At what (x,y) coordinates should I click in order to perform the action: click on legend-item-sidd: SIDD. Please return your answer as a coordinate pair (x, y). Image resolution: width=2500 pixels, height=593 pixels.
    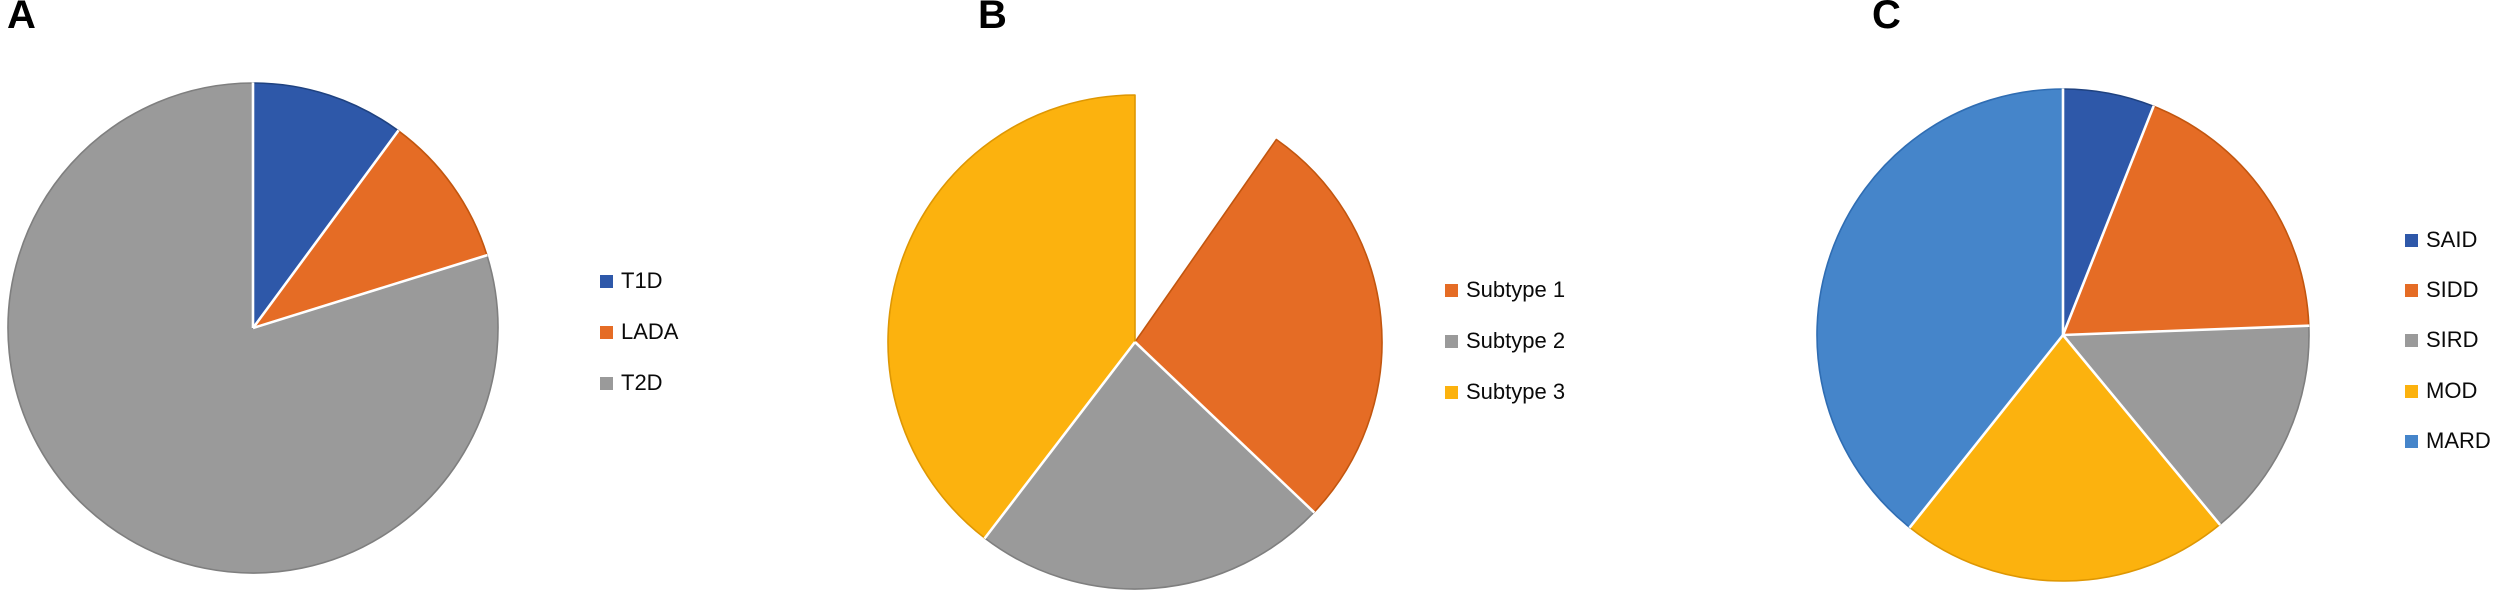
    Looking at the image, I should click on (2442, 290).